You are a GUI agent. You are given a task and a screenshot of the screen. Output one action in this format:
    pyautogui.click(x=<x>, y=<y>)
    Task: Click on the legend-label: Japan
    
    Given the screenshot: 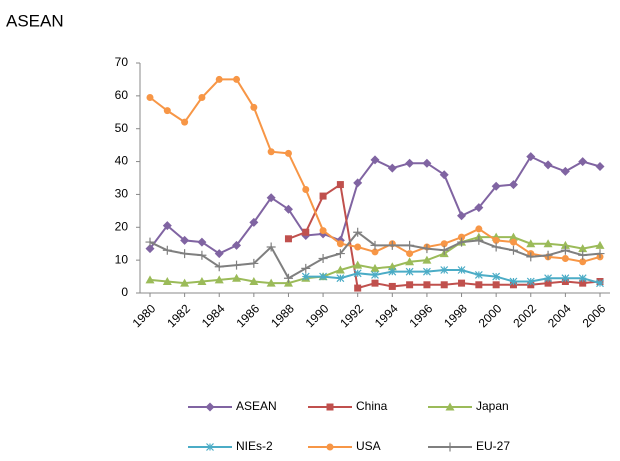 What is the action you would take?
    pyautogui.click(x=492, y=406)
    